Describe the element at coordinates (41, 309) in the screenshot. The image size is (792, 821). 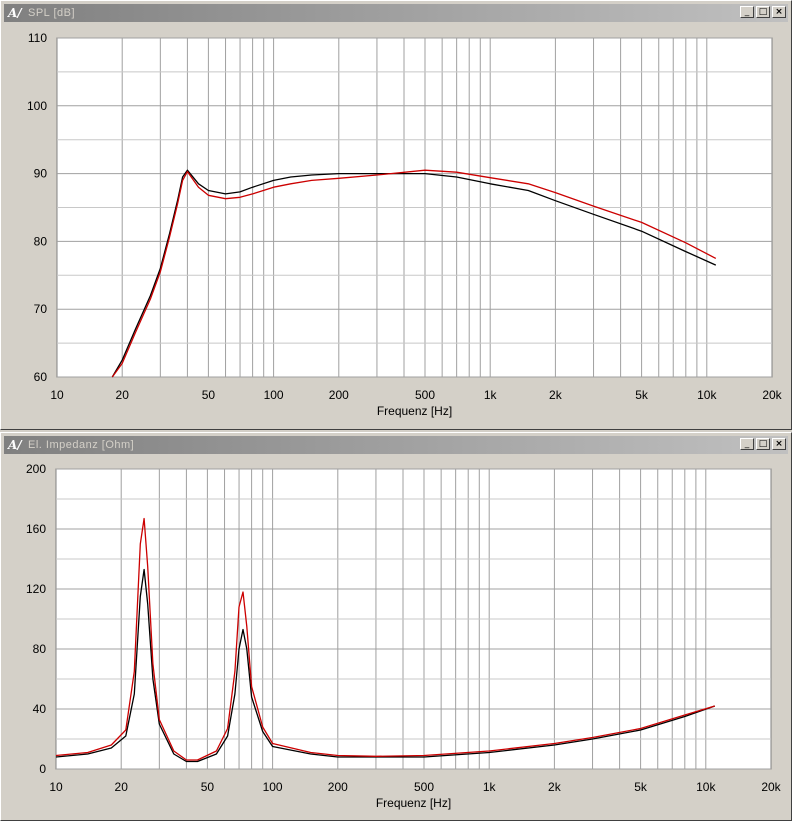
I see `y-tick-label: 70` at that location.